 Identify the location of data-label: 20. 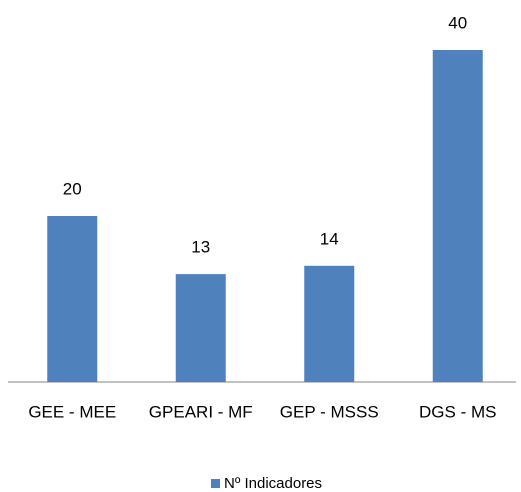
(72, 188).